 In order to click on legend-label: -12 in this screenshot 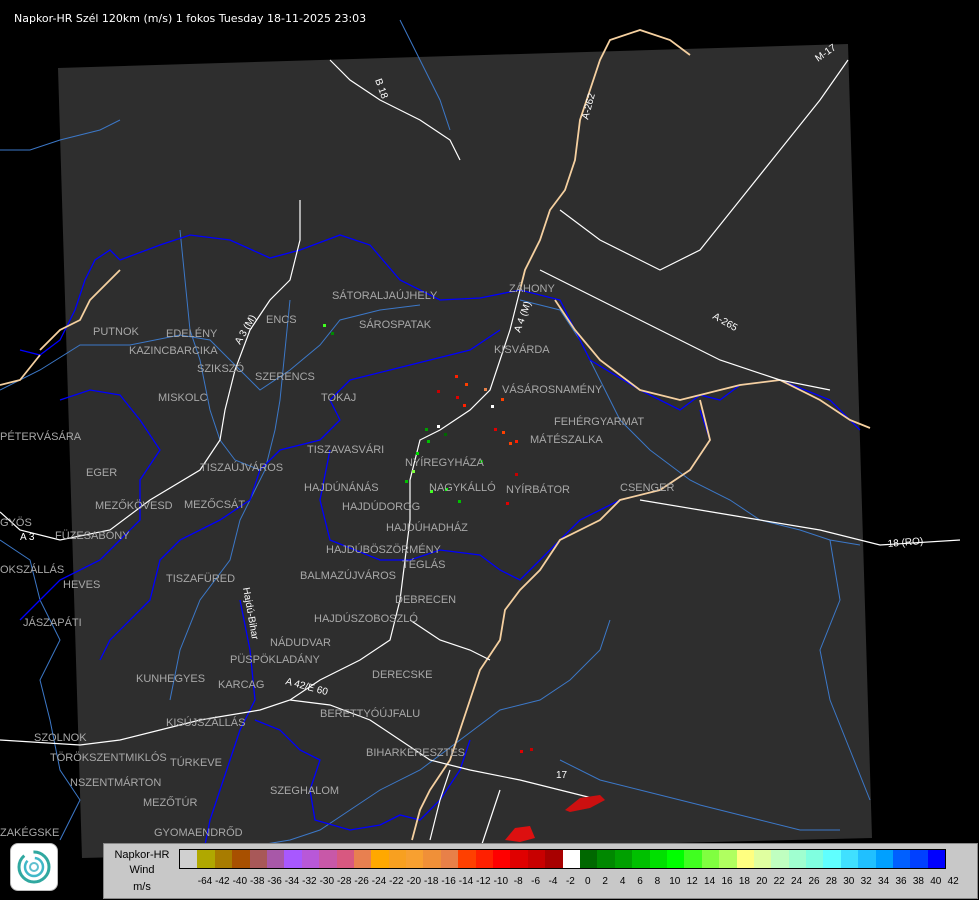, I will do `click(483, 881)`.